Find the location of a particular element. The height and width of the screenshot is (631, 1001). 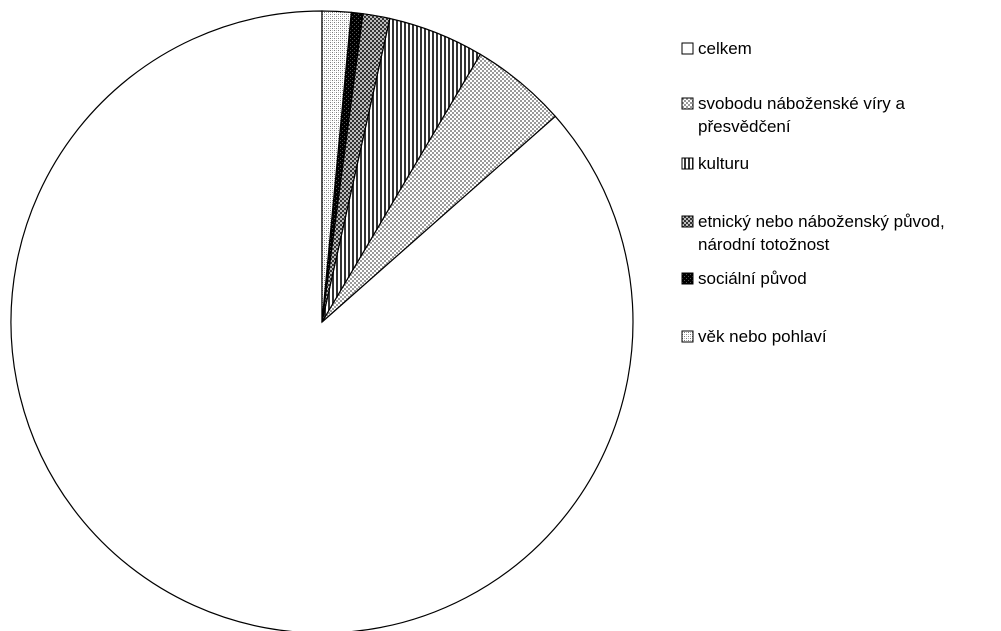

legend-item-6: věk nebo pohlaví is located at coordinates (754, 336).